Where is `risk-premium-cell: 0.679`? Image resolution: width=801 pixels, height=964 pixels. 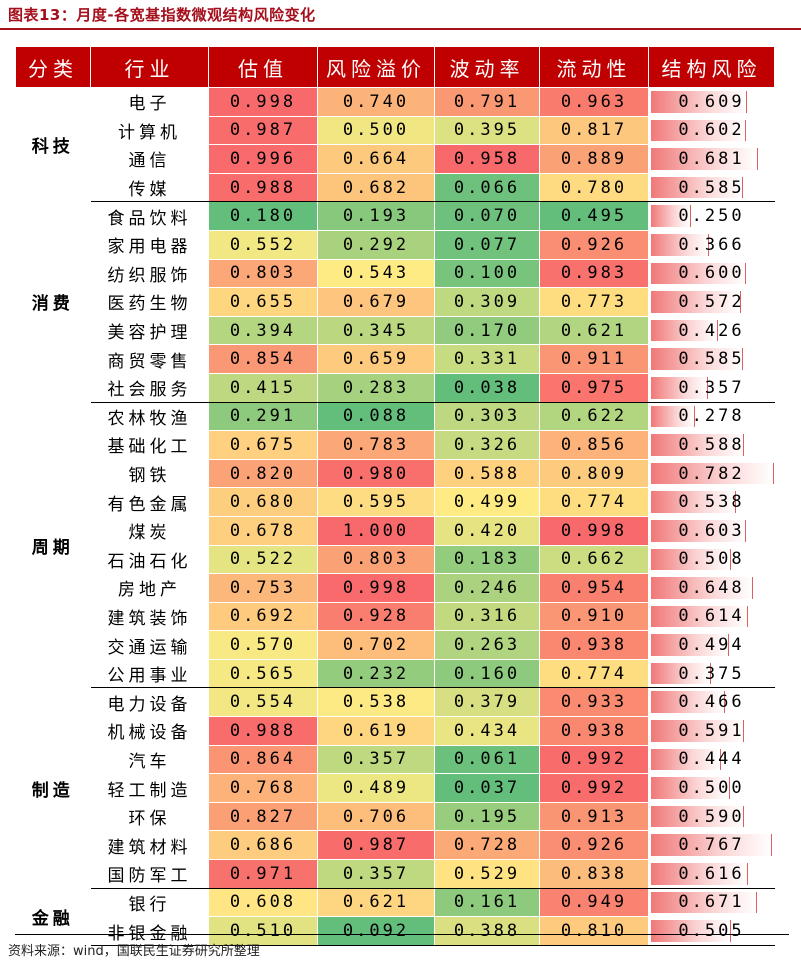 risk-premium-cell: 0.679 is located at coordinates (376, 302).